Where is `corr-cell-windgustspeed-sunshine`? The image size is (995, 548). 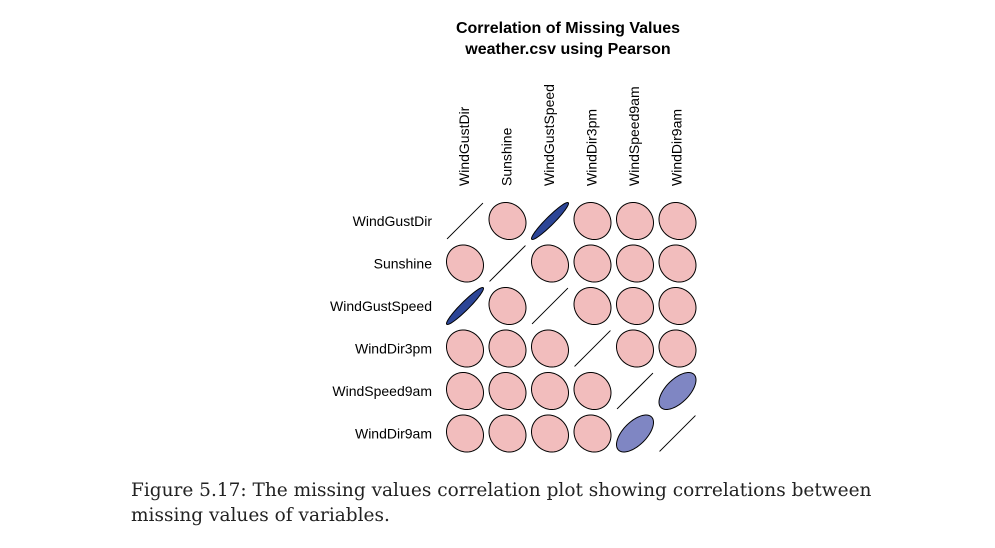
corr-cell-windgustspeed-sunshine is located at coordinates (507, 306).